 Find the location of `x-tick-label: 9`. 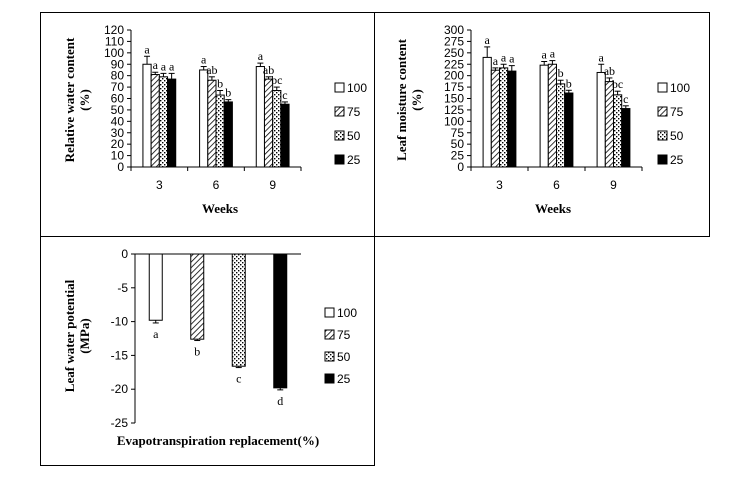

x-tick-label: 9 is located at coordinates (613, 185).